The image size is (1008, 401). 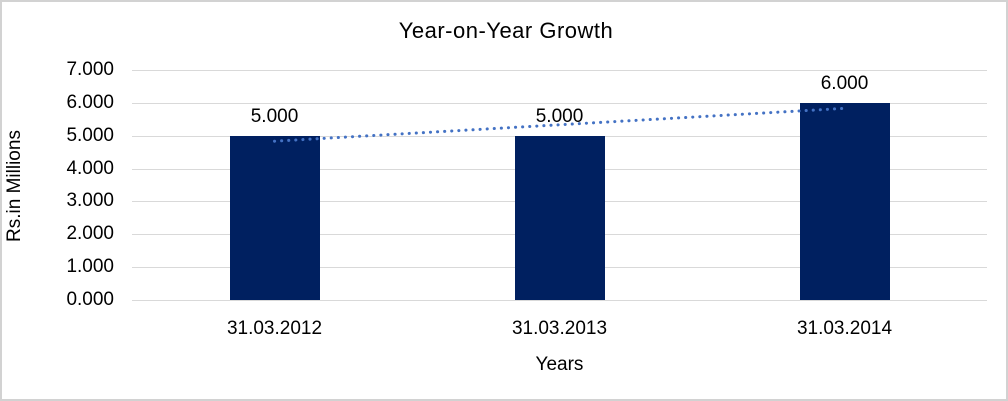 I want to click on y-tick-label: 2.000, so click(x=90, y=234).